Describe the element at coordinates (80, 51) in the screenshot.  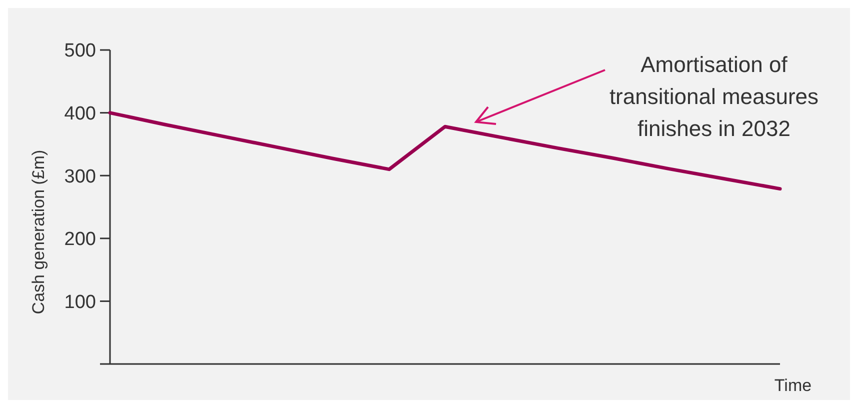
I see `y-tick-label: 500` at that location.